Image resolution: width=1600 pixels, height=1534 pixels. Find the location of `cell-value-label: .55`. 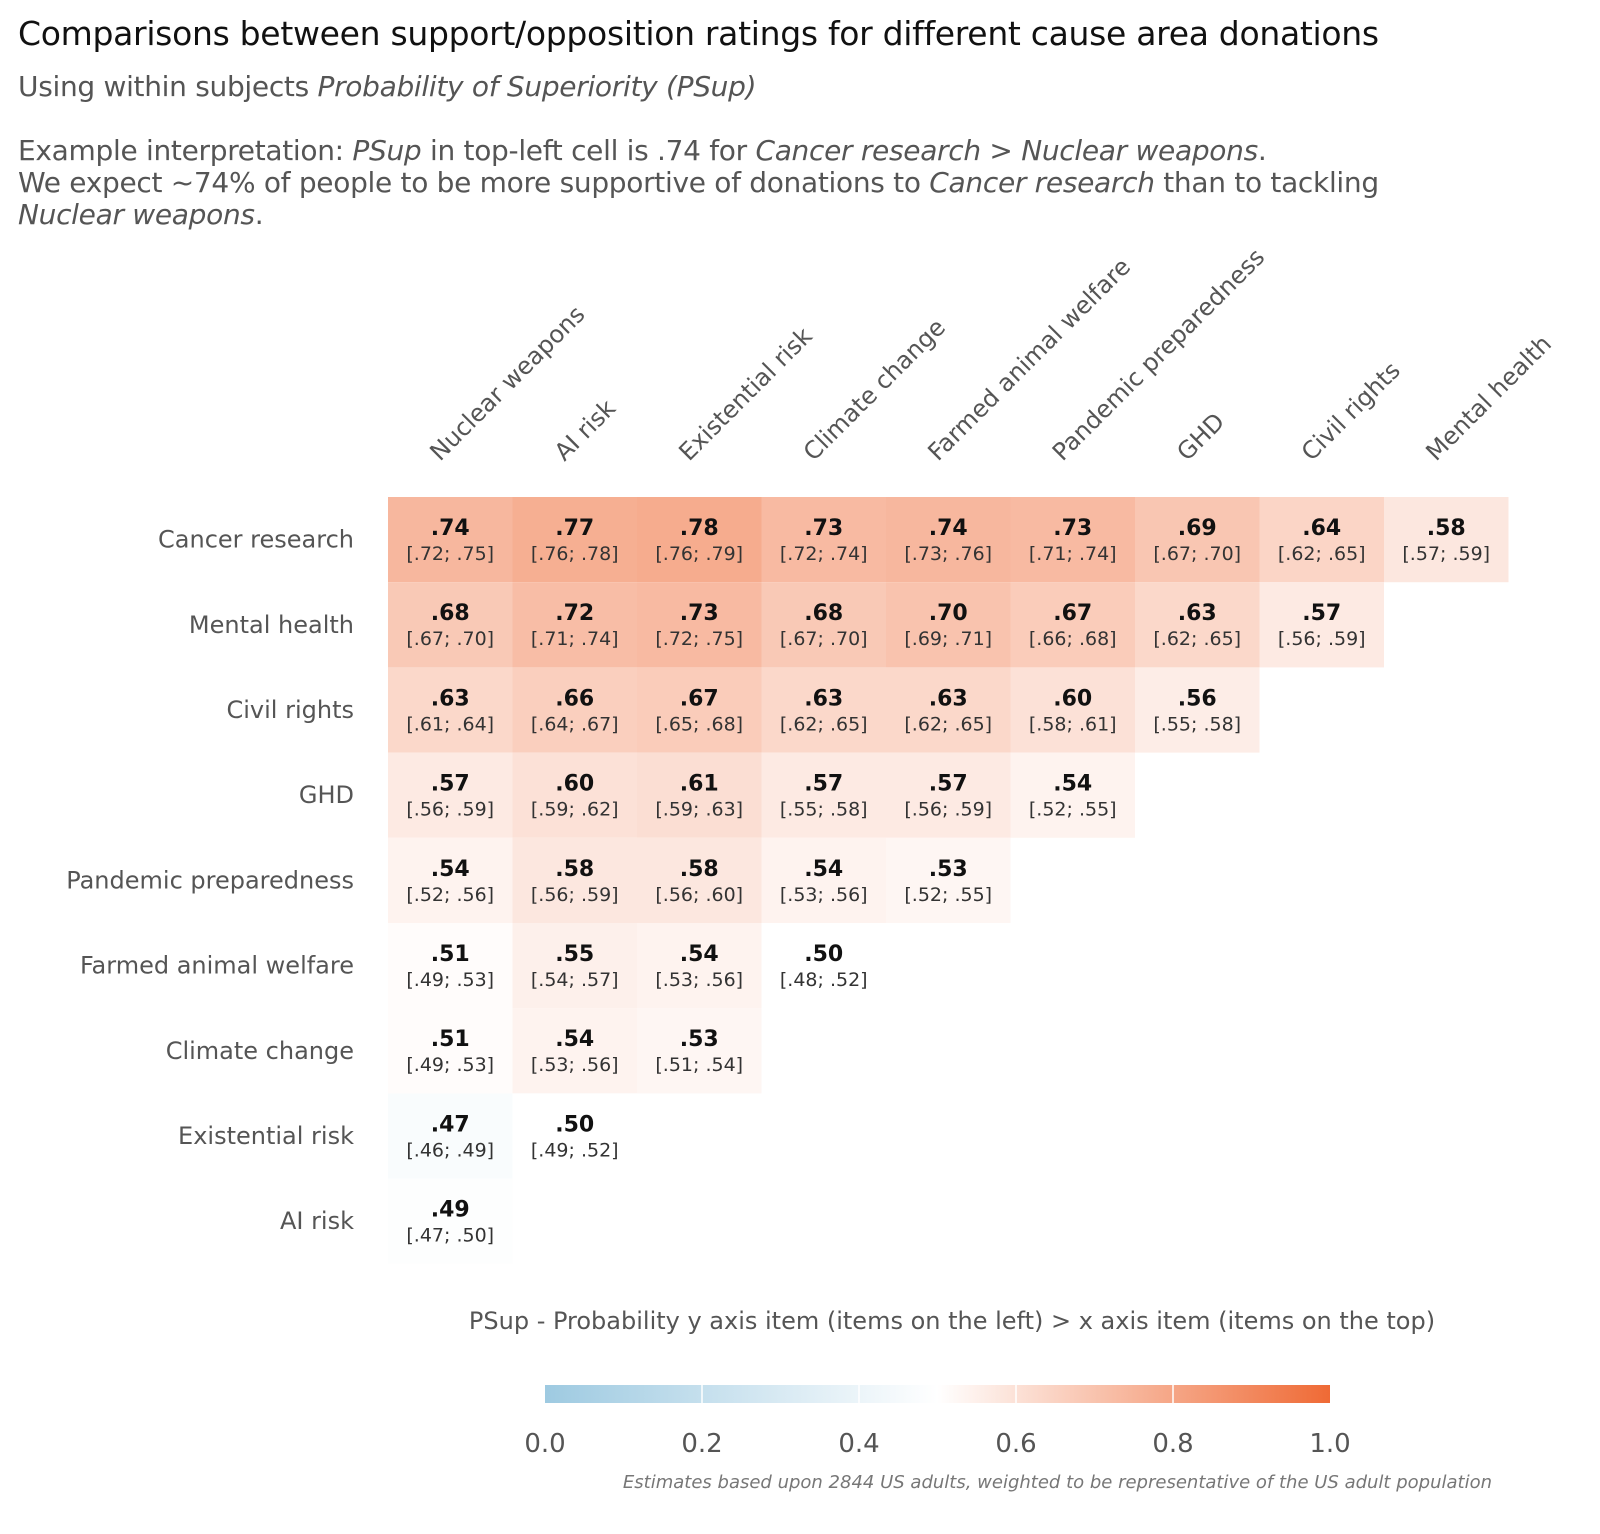

cell-value-label: .55 is located at coordinates (574, 954).